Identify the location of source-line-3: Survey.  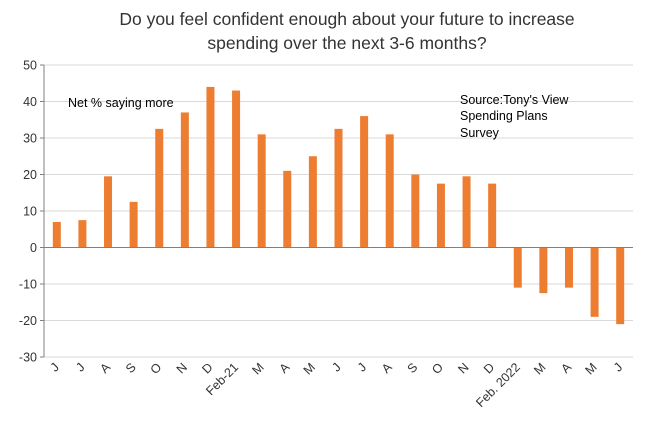
(480, 133).